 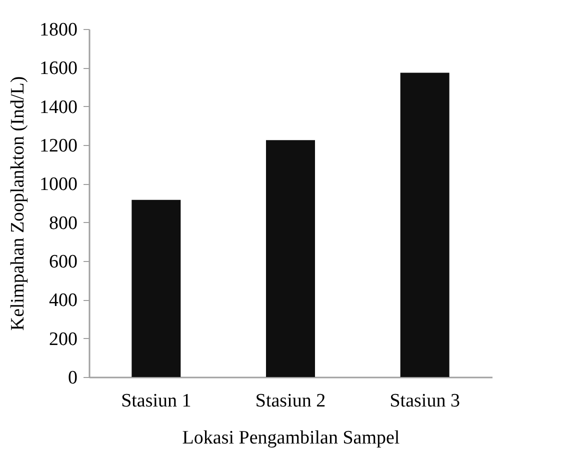 What do you see at coordinates (59, 107) in the screenshot?
I see `y-tick-label: 1400` at bounding box center [59, 107].